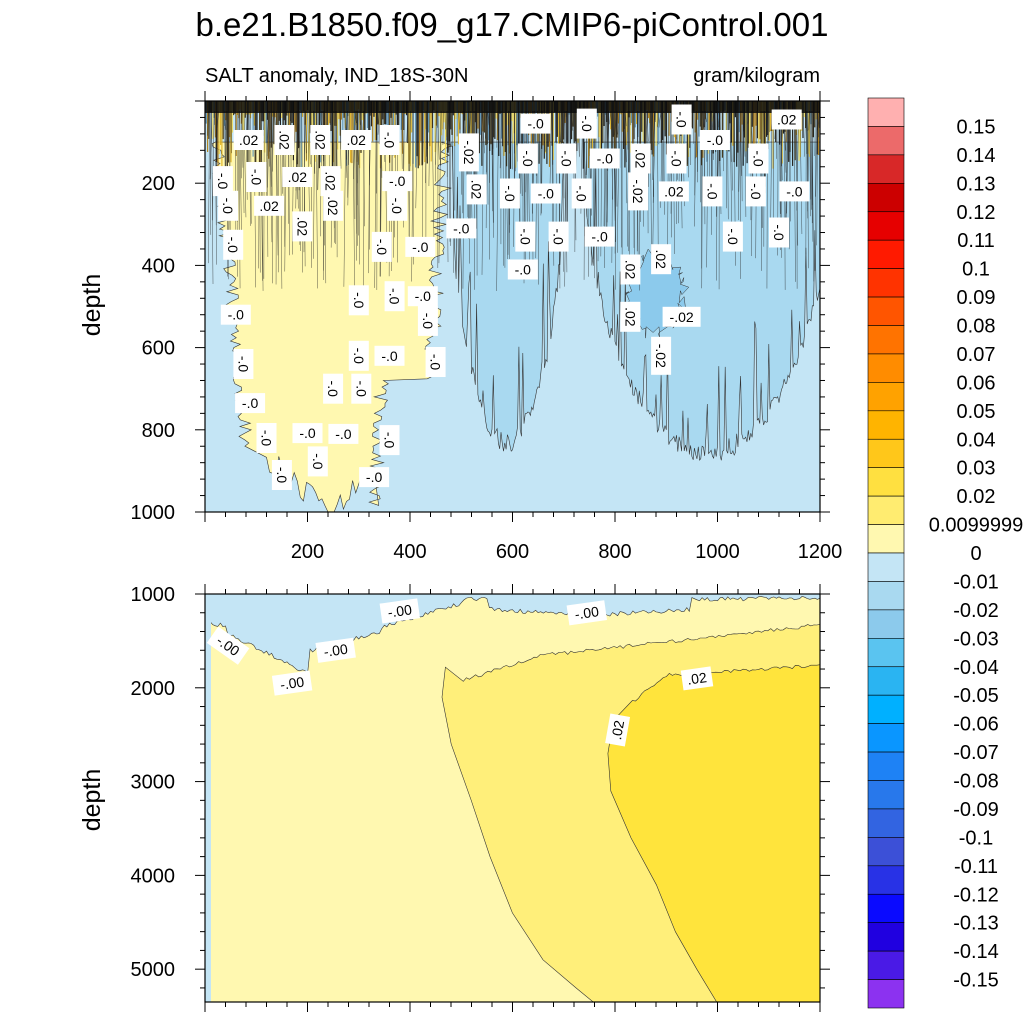 This screenshot has height=1024, width=1024. I want to click on top-x-tick-label: 1200, so click(820, 552).